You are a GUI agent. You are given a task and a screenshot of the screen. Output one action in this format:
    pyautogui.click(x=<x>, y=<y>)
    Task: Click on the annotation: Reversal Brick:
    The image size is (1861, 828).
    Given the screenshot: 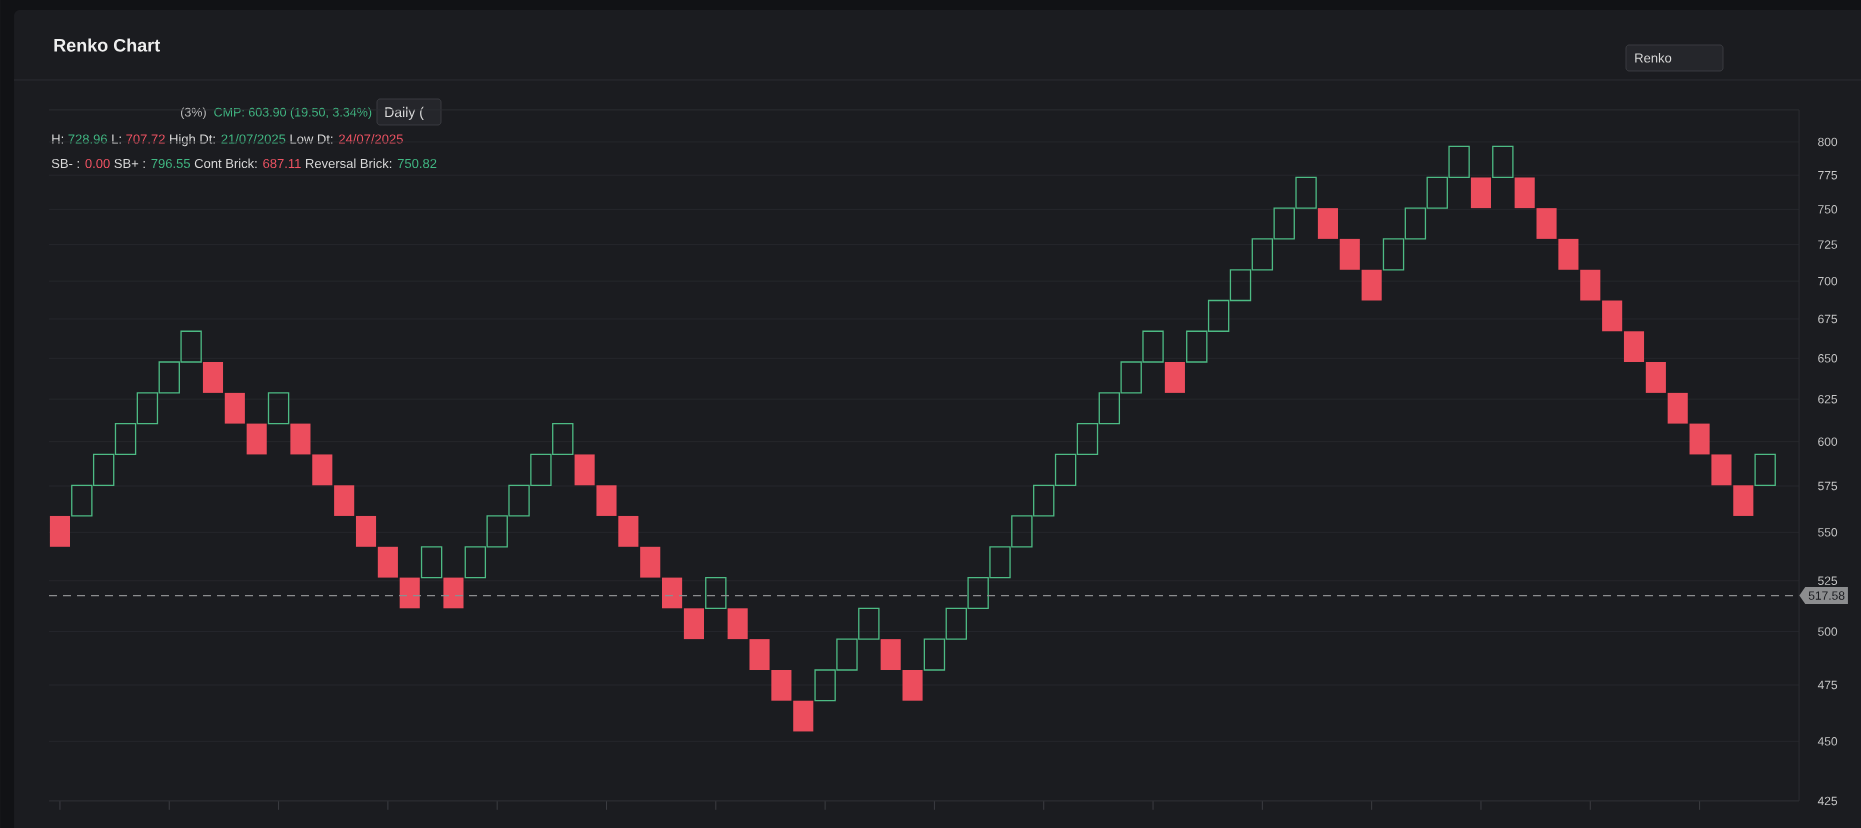 What is the action you would take?
    pyautogui.click(x=349, y=163)
    